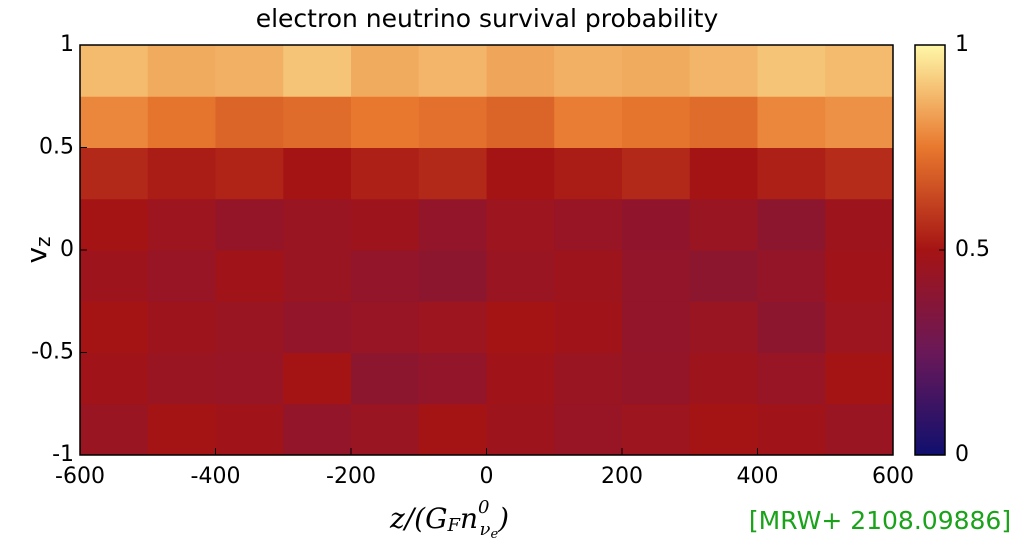 This screenshot has height=547, width=1017. Describe the element at coordinates (449, 519) in the screenshot. I see `x-axis-label: z/(GFn0 νe)` at that location.